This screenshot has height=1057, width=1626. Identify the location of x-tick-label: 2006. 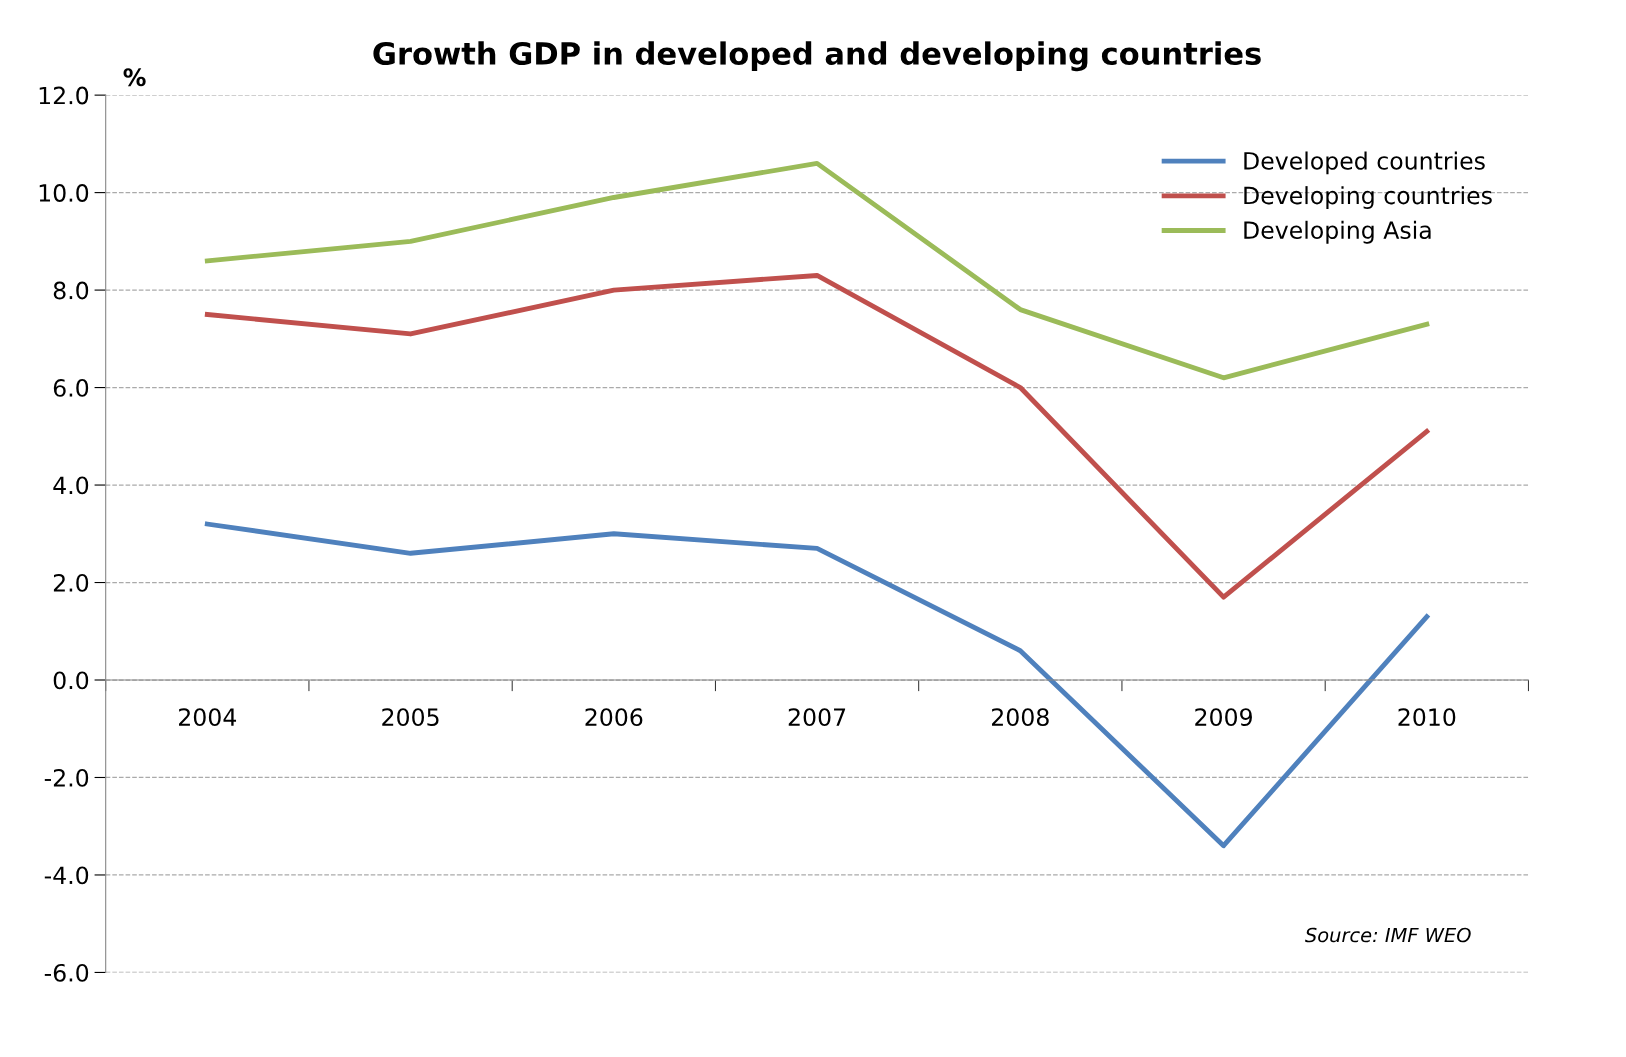
(614, 717).